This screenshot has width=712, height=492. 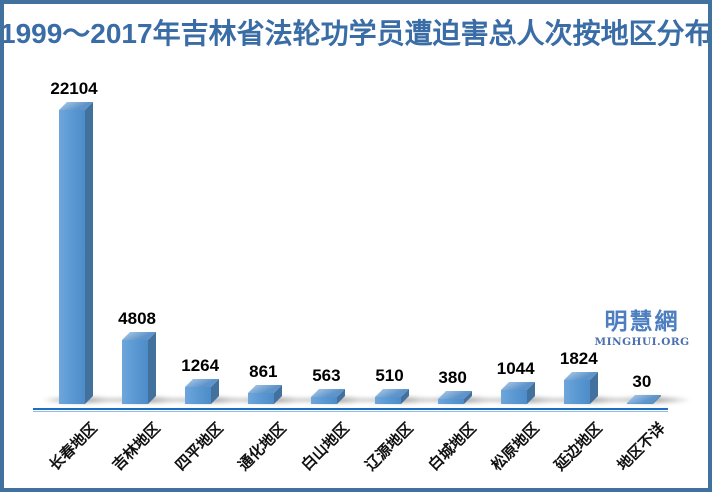 I want to click on bar-value-label: 1044, so click(x=515, y=368).